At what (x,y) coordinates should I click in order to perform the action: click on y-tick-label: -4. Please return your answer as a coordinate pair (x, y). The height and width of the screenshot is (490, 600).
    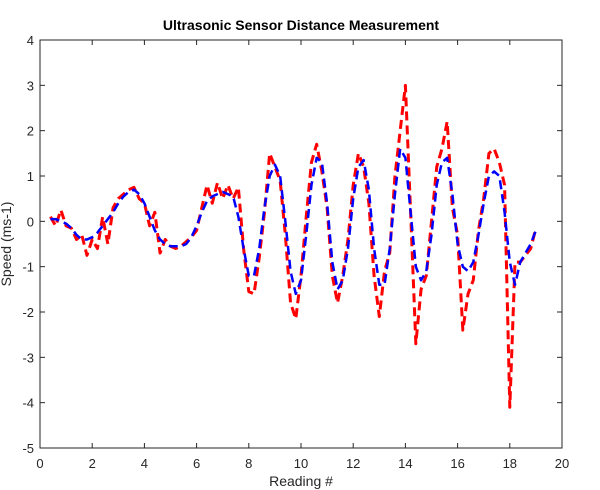
    Looking at the image, I should click on (28, 403).